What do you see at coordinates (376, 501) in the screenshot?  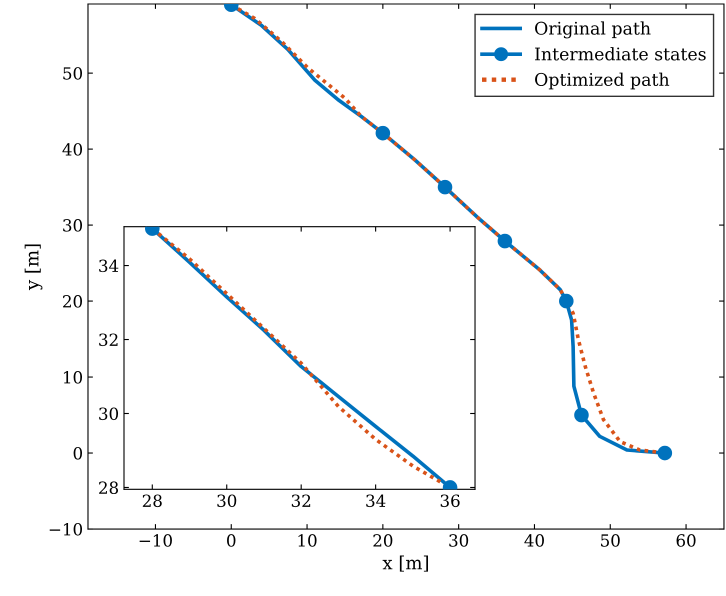 I see `x-tick-label: 34` at bounding box center [376, 501].